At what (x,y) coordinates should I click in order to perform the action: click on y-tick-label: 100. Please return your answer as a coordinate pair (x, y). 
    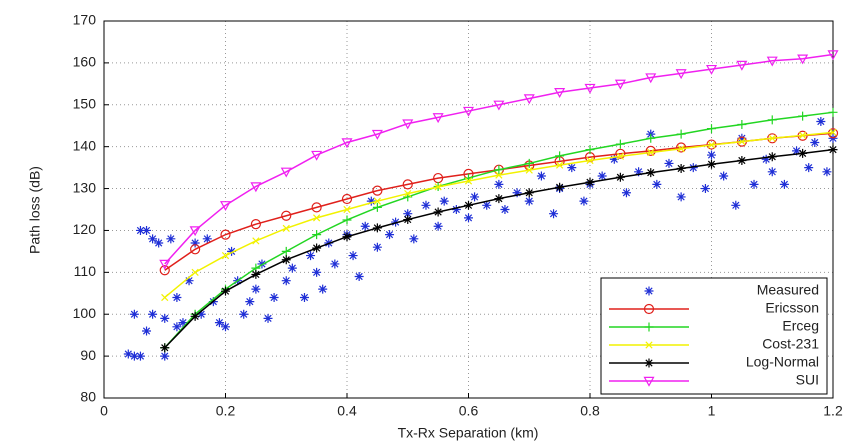
    Looking at the image, I should click on (85, 313).